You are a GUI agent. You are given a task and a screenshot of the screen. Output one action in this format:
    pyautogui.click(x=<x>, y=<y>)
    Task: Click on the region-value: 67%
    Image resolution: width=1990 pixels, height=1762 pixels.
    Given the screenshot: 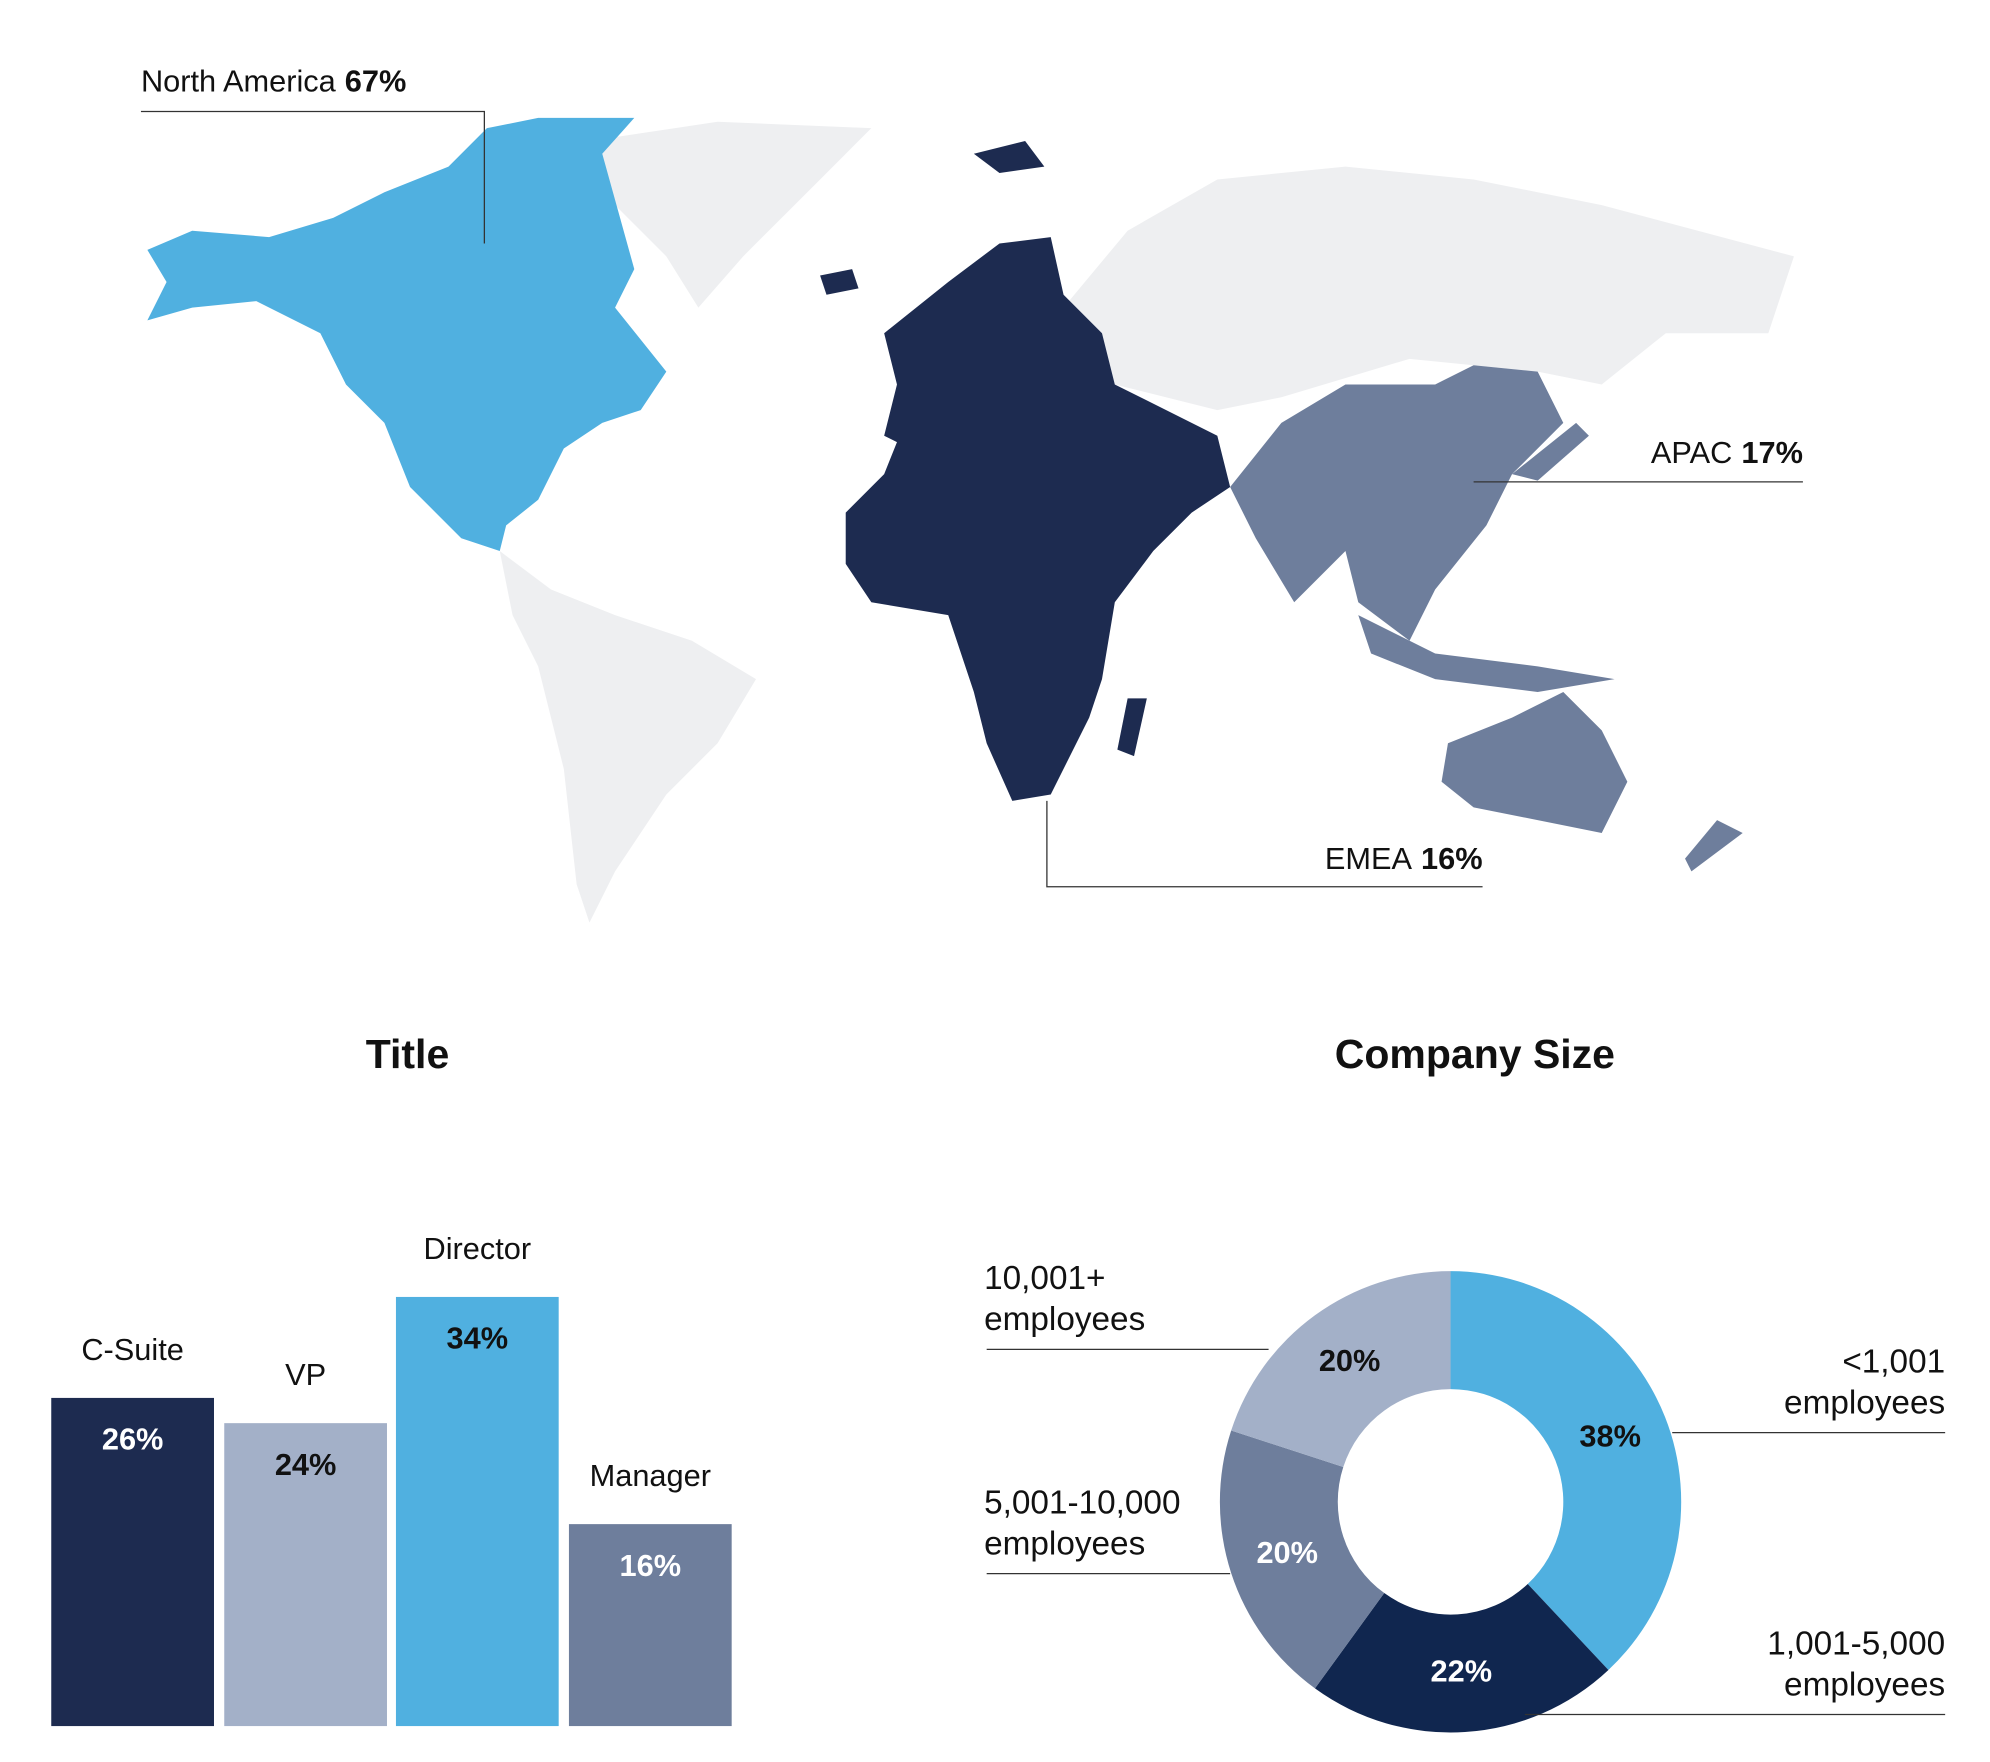 What is the action you would take?
    pyautogui.click(x=376, y=80)
    